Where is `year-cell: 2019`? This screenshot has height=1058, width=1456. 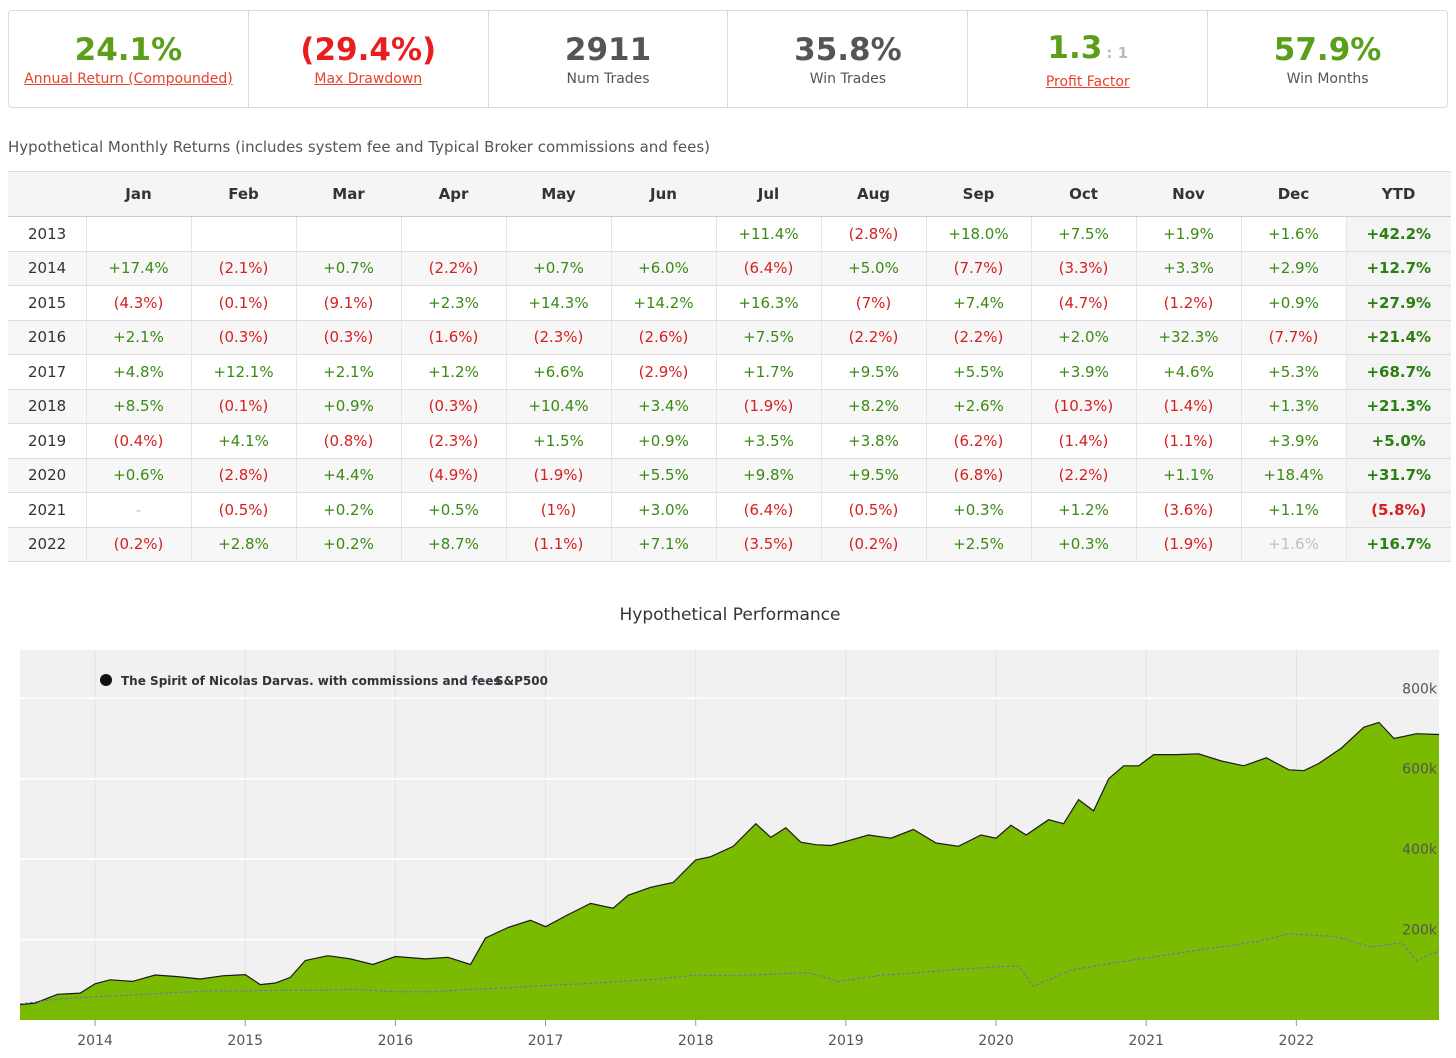
year-cell: 2019 is located at coordinates (47, 441).